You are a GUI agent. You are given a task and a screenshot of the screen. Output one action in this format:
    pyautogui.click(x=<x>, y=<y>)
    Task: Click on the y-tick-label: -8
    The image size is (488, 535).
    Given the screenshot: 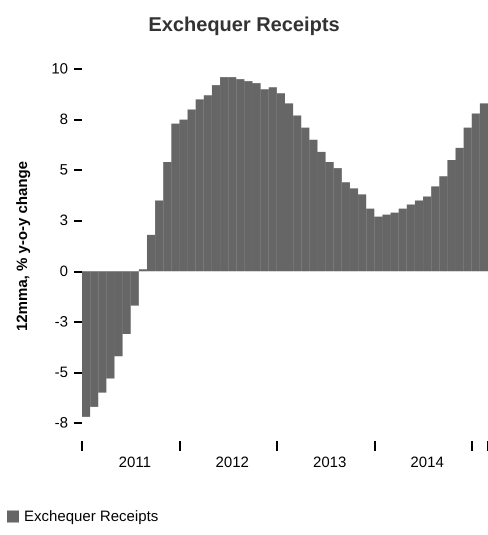 What is the action you would take?
    pyautogui.click(x=61, y=423)
    